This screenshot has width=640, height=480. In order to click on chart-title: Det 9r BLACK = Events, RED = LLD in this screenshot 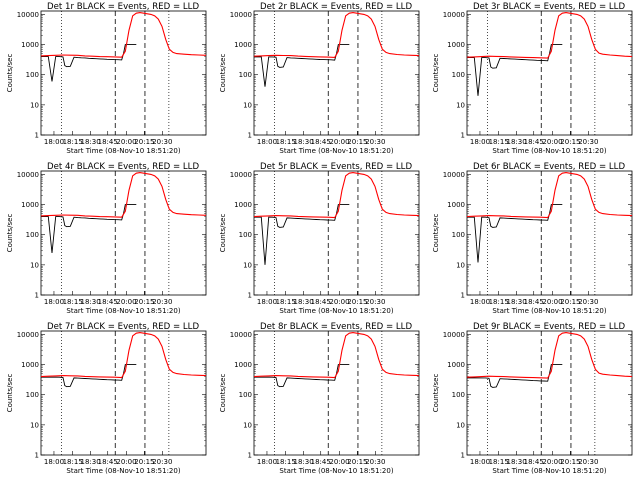, I will do `click(549, 327)`.